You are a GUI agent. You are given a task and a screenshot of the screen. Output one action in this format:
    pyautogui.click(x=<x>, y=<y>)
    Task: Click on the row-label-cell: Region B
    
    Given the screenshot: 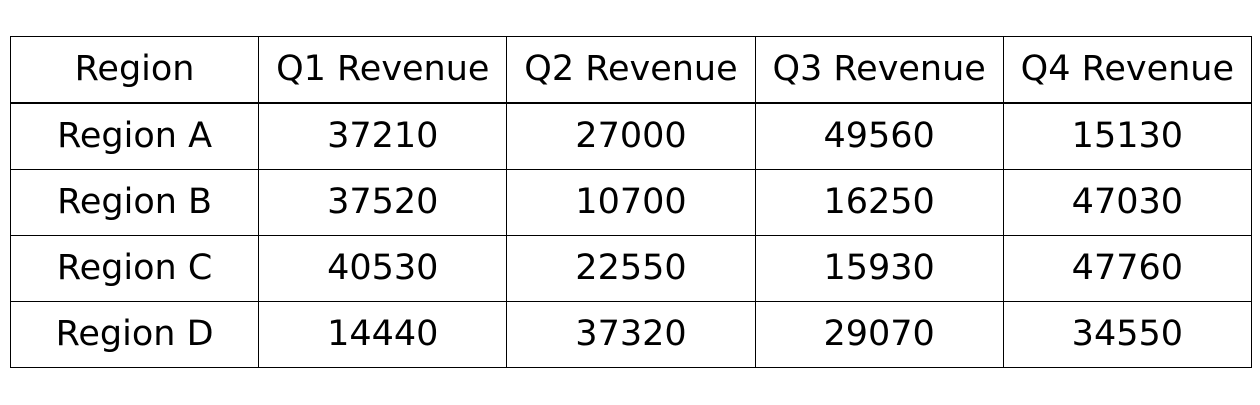 What is the action you would take?
    pyautogui.click(x=134, y=202)
    